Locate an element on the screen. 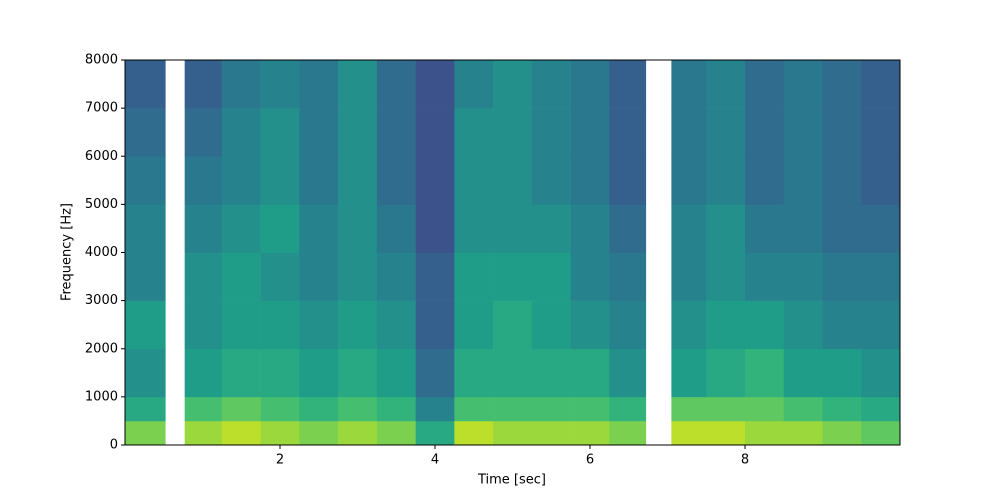  y-tick-label: 2000 is located at coordinates (101, 348).